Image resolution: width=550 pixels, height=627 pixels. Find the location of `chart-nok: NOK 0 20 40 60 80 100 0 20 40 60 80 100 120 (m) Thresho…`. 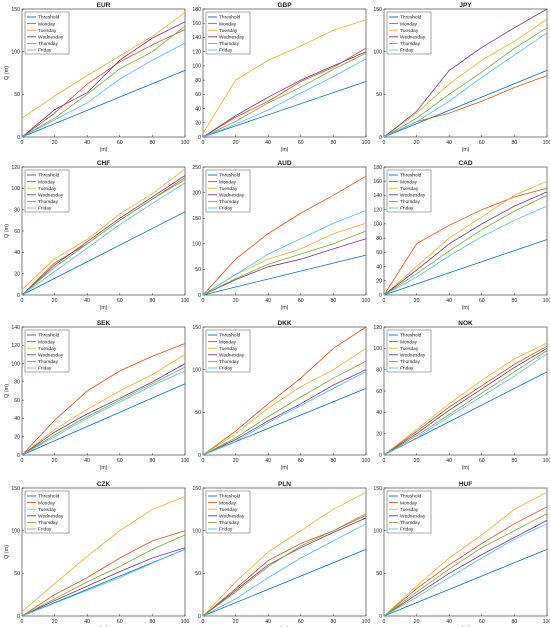

chart-nok: NOK 0 20 40 60 80 100 0 20 40 60 80 100 120 (m) Thresho… is located at coordinates (461, 395).